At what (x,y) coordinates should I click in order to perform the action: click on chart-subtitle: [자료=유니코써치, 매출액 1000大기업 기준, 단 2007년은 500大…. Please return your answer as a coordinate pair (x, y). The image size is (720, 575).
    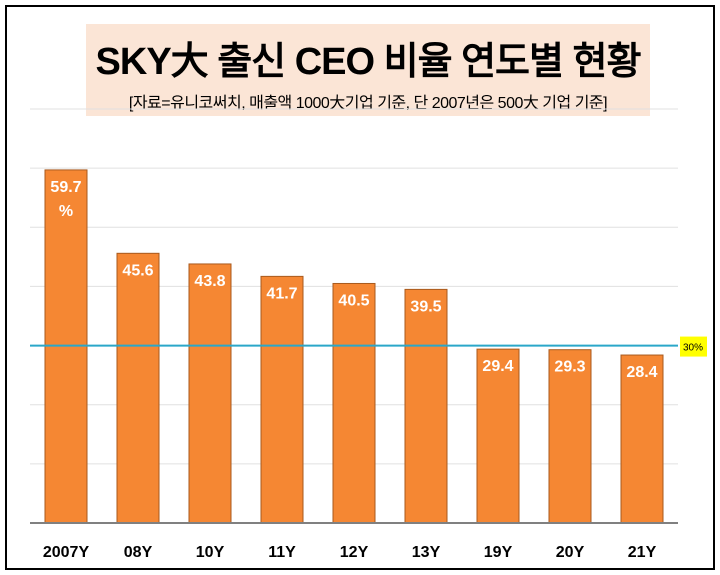
    Looking at the image, I should click on (368, 103).